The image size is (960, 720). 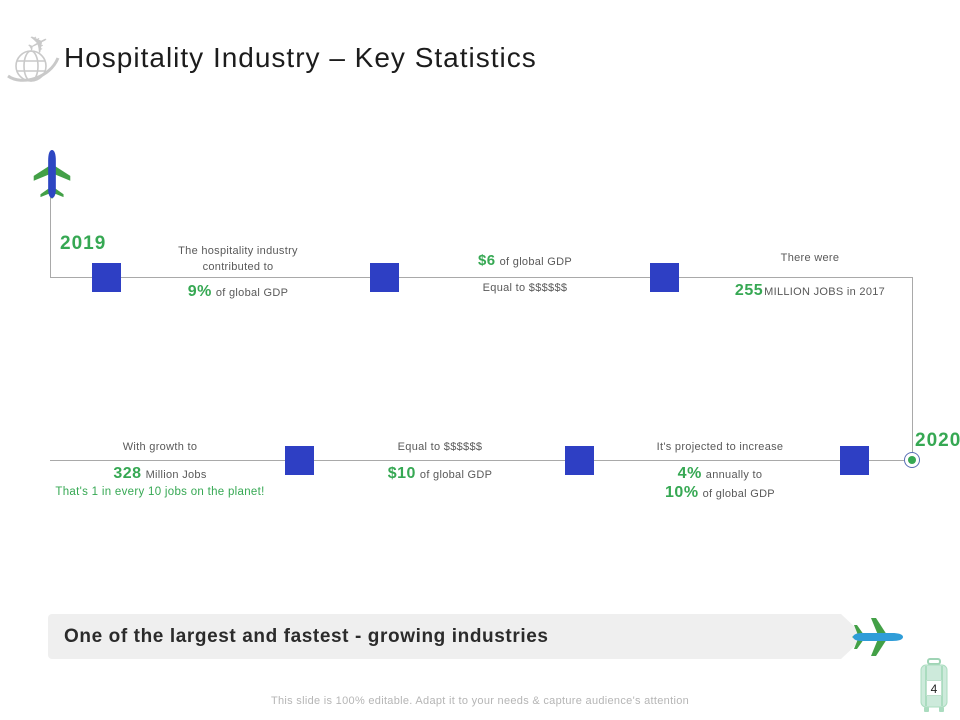 I want to click on header: ✈ Hospitality Industry – Key Statistics, so click(x=271, y=58).